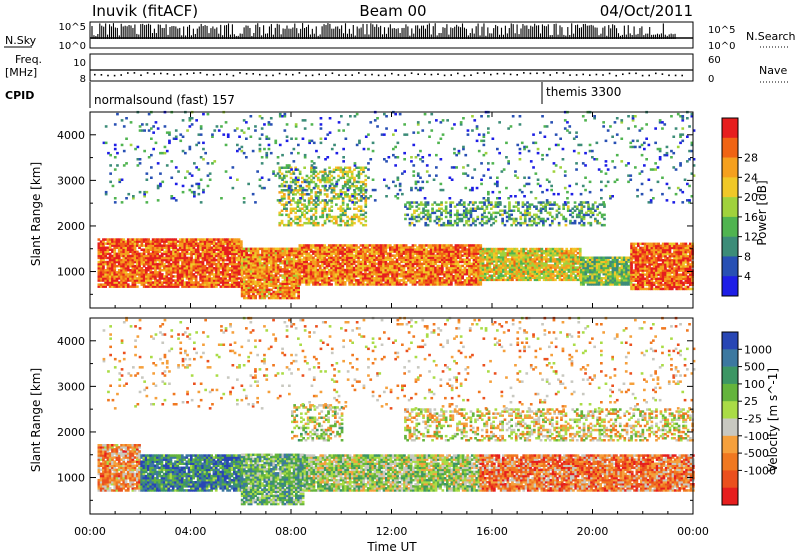 Image resolution: width=800 pixels, height=554 pixels. I want to click on freq-tick-top: 10, so click(79, 63).